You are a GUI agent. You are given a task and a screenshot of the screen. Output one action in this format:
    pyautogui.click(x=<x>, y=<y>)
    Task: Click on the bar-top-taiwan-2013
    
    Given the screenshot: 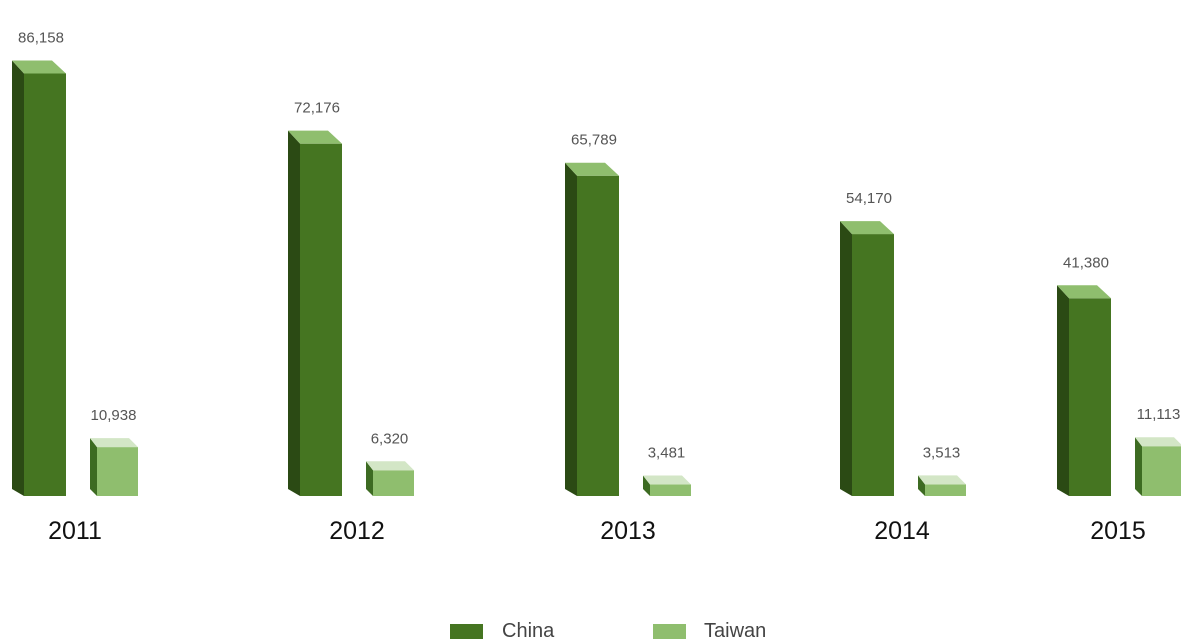 What is the action you would take?
    pyautogui.click(x=667, y=480)
    